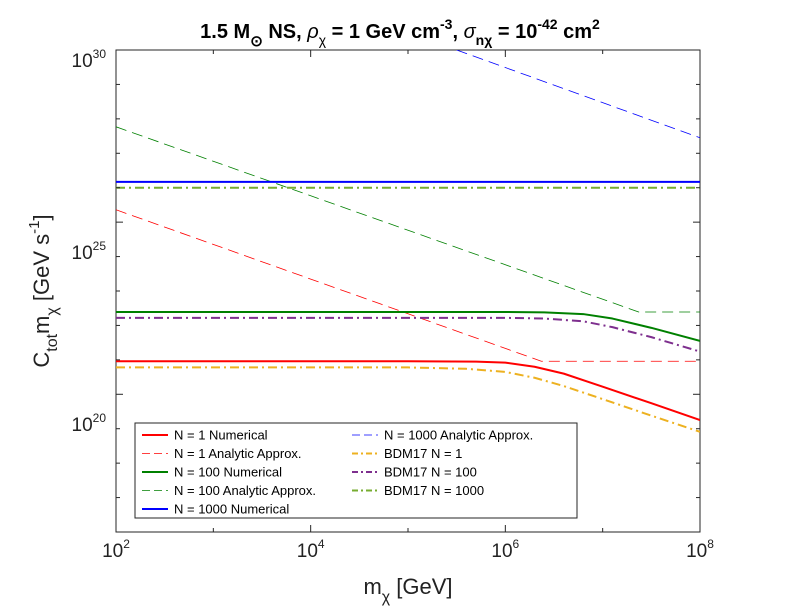  Describe the element at coordinates (89, 251) in the screenshot. I see `y-tick-label-1e25: 1025` at that location.